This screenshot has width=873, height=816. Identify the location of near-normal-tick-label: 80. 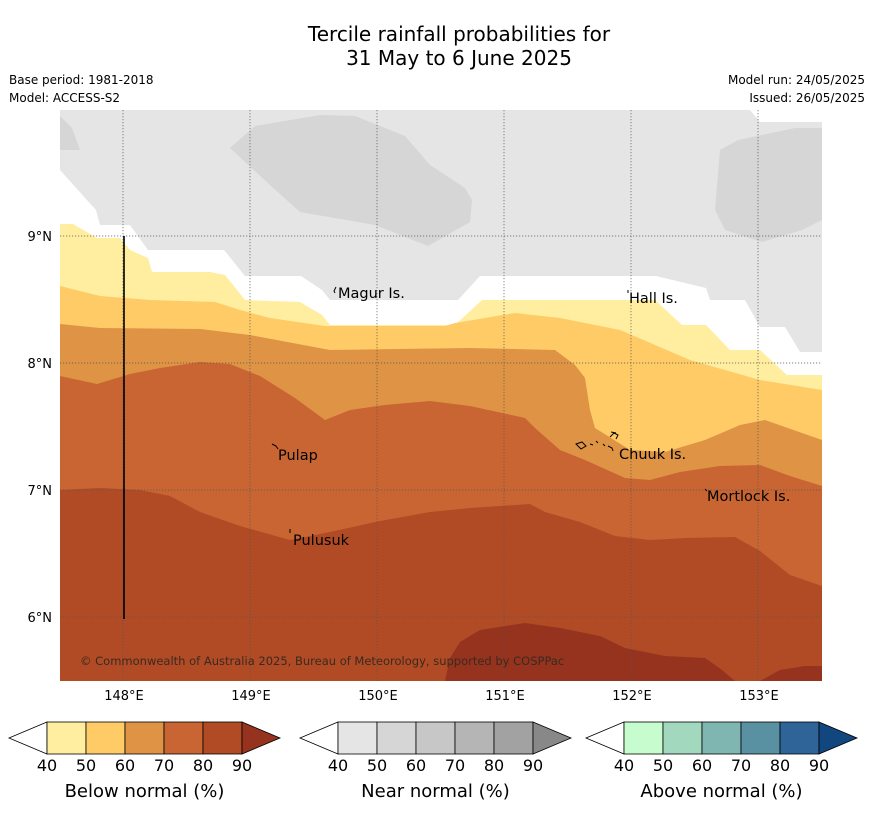
(494, 765).